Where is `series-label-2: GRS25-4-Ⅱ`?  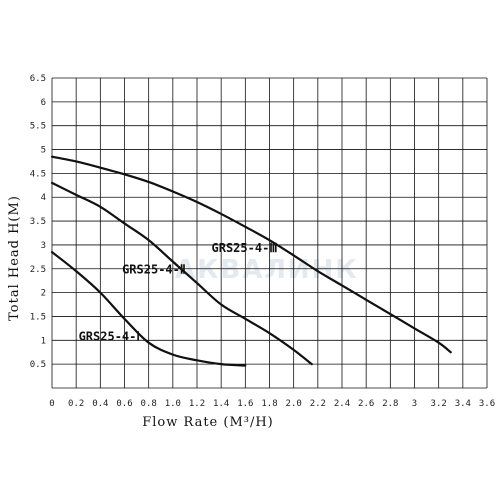
series-label-2: GRS25-4-Ⅱ is located at coordinates (154, 270).